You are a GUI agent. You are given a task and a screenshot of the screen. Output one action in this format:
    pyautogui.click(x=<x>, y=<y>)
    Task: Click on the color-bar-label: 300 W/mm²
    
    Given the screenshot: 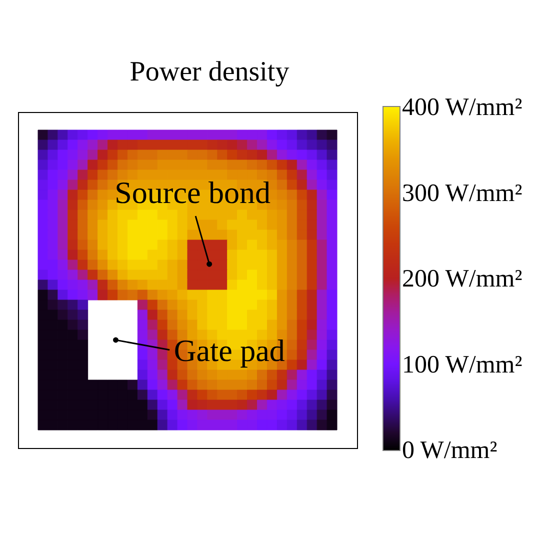 What is the action you would take?
    pyautogui.click(x=462, y=193)
    